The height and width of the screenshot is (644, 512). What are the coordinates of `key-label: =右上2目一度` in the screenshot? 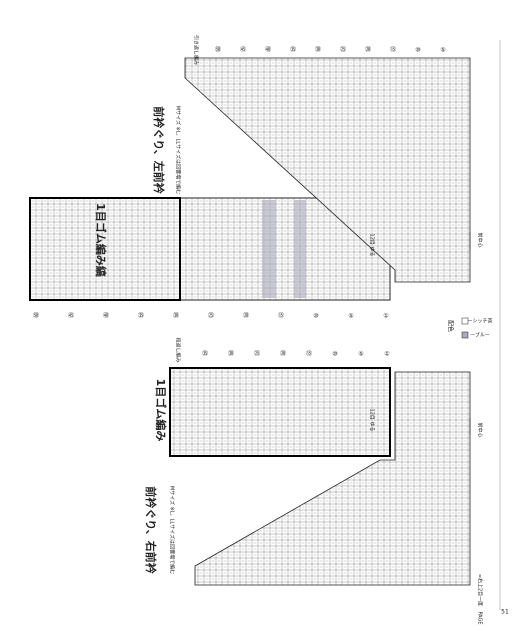 It's located at (480, 590).